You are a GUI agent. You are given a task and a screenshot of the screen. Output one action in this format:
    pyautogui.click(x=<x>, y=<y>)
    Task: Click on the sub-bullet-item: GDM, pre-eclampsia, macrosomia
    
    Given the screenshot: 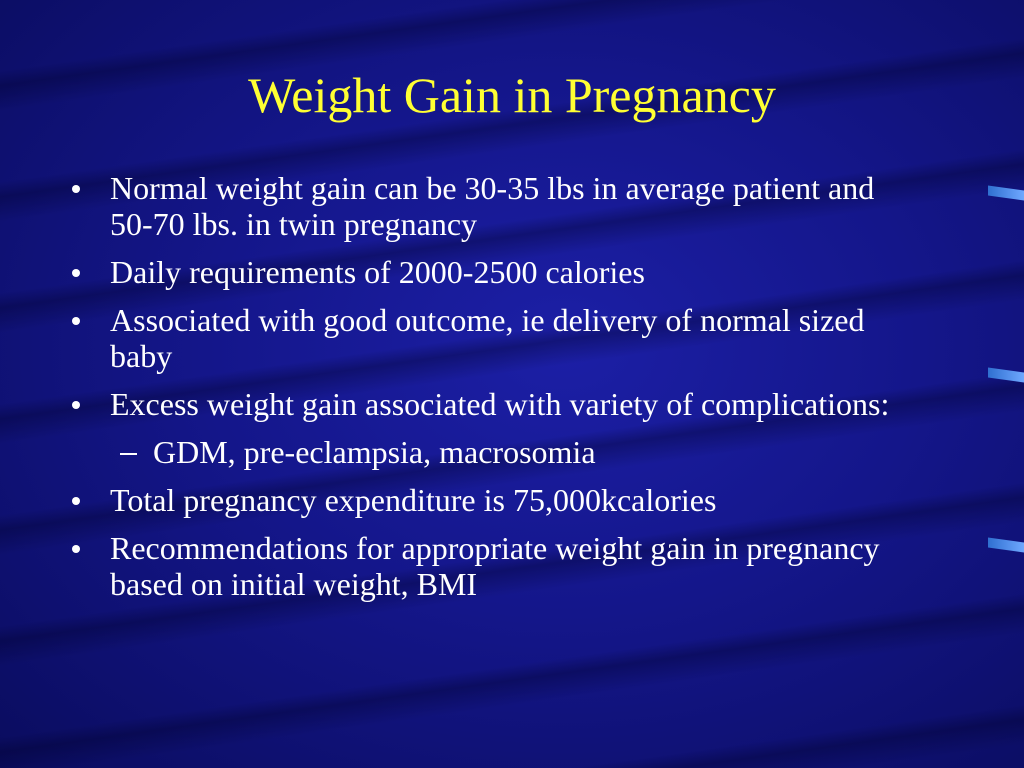 What is the action you would take?
    pyautogui.click(x=450, y=452)
    